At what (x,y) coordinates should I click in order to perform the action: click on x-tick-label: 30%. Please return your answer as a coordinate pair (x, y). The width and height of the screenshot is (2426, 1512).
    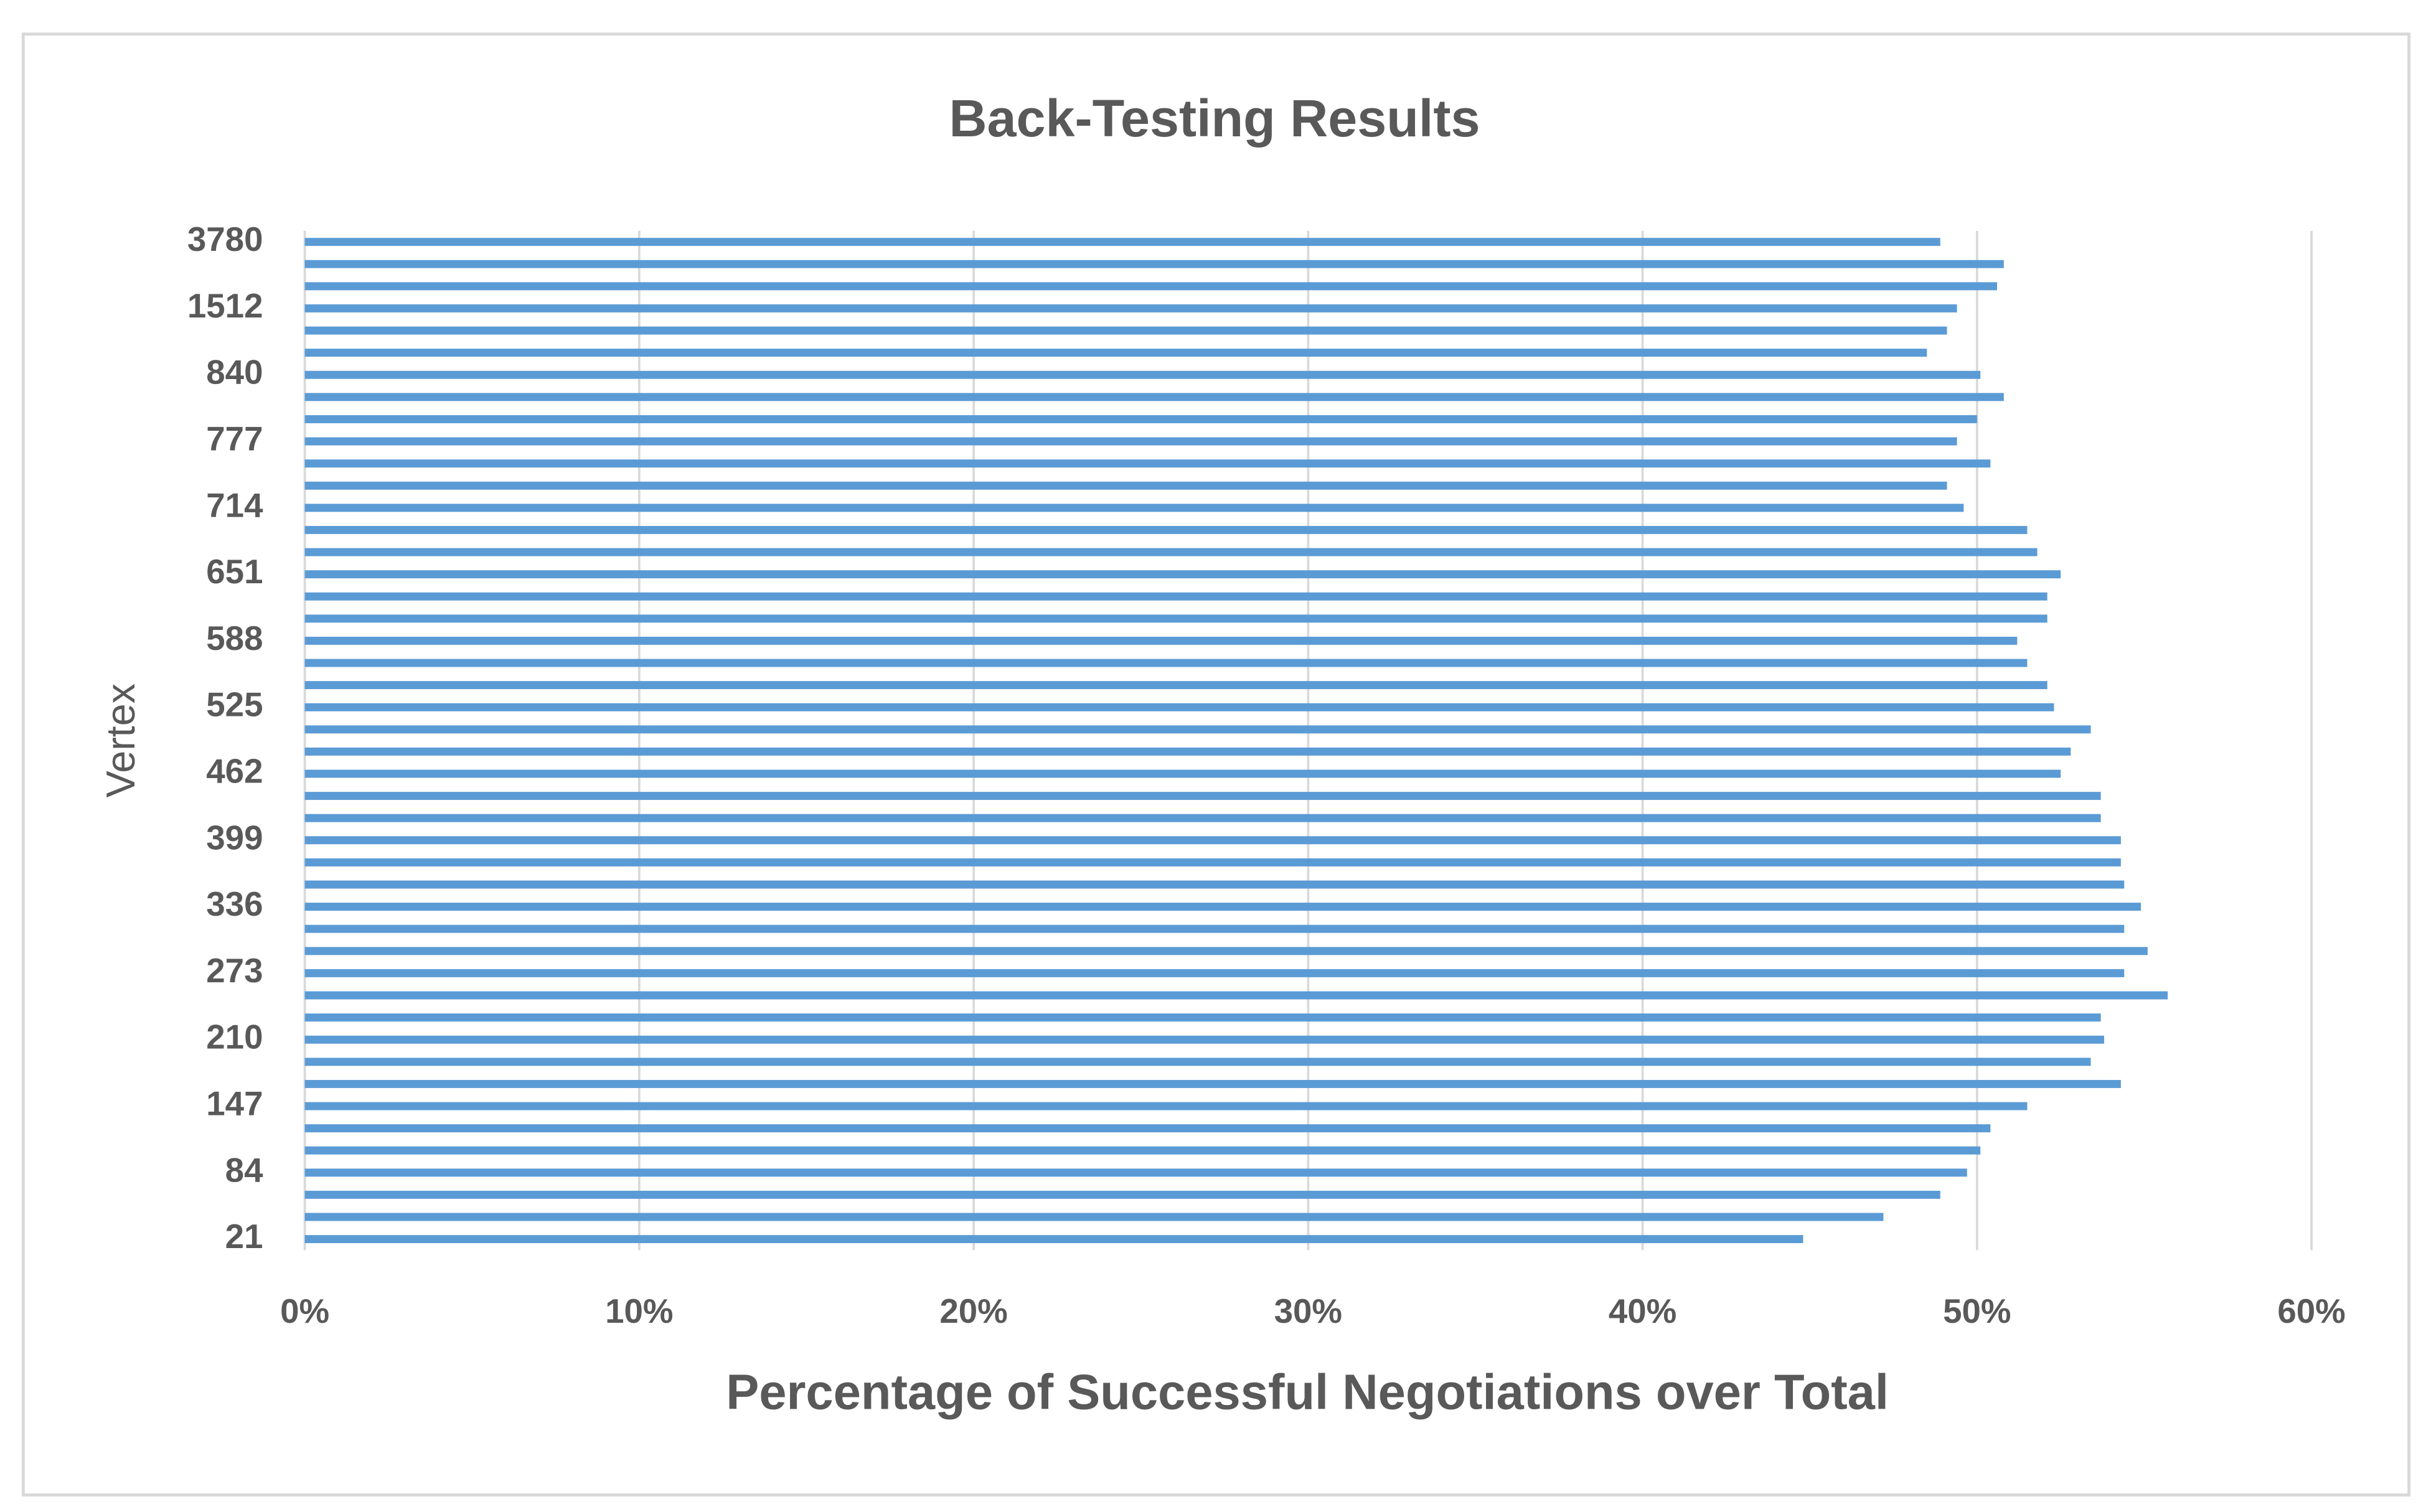
    Looking at the image, I should click on (1308, 1311).